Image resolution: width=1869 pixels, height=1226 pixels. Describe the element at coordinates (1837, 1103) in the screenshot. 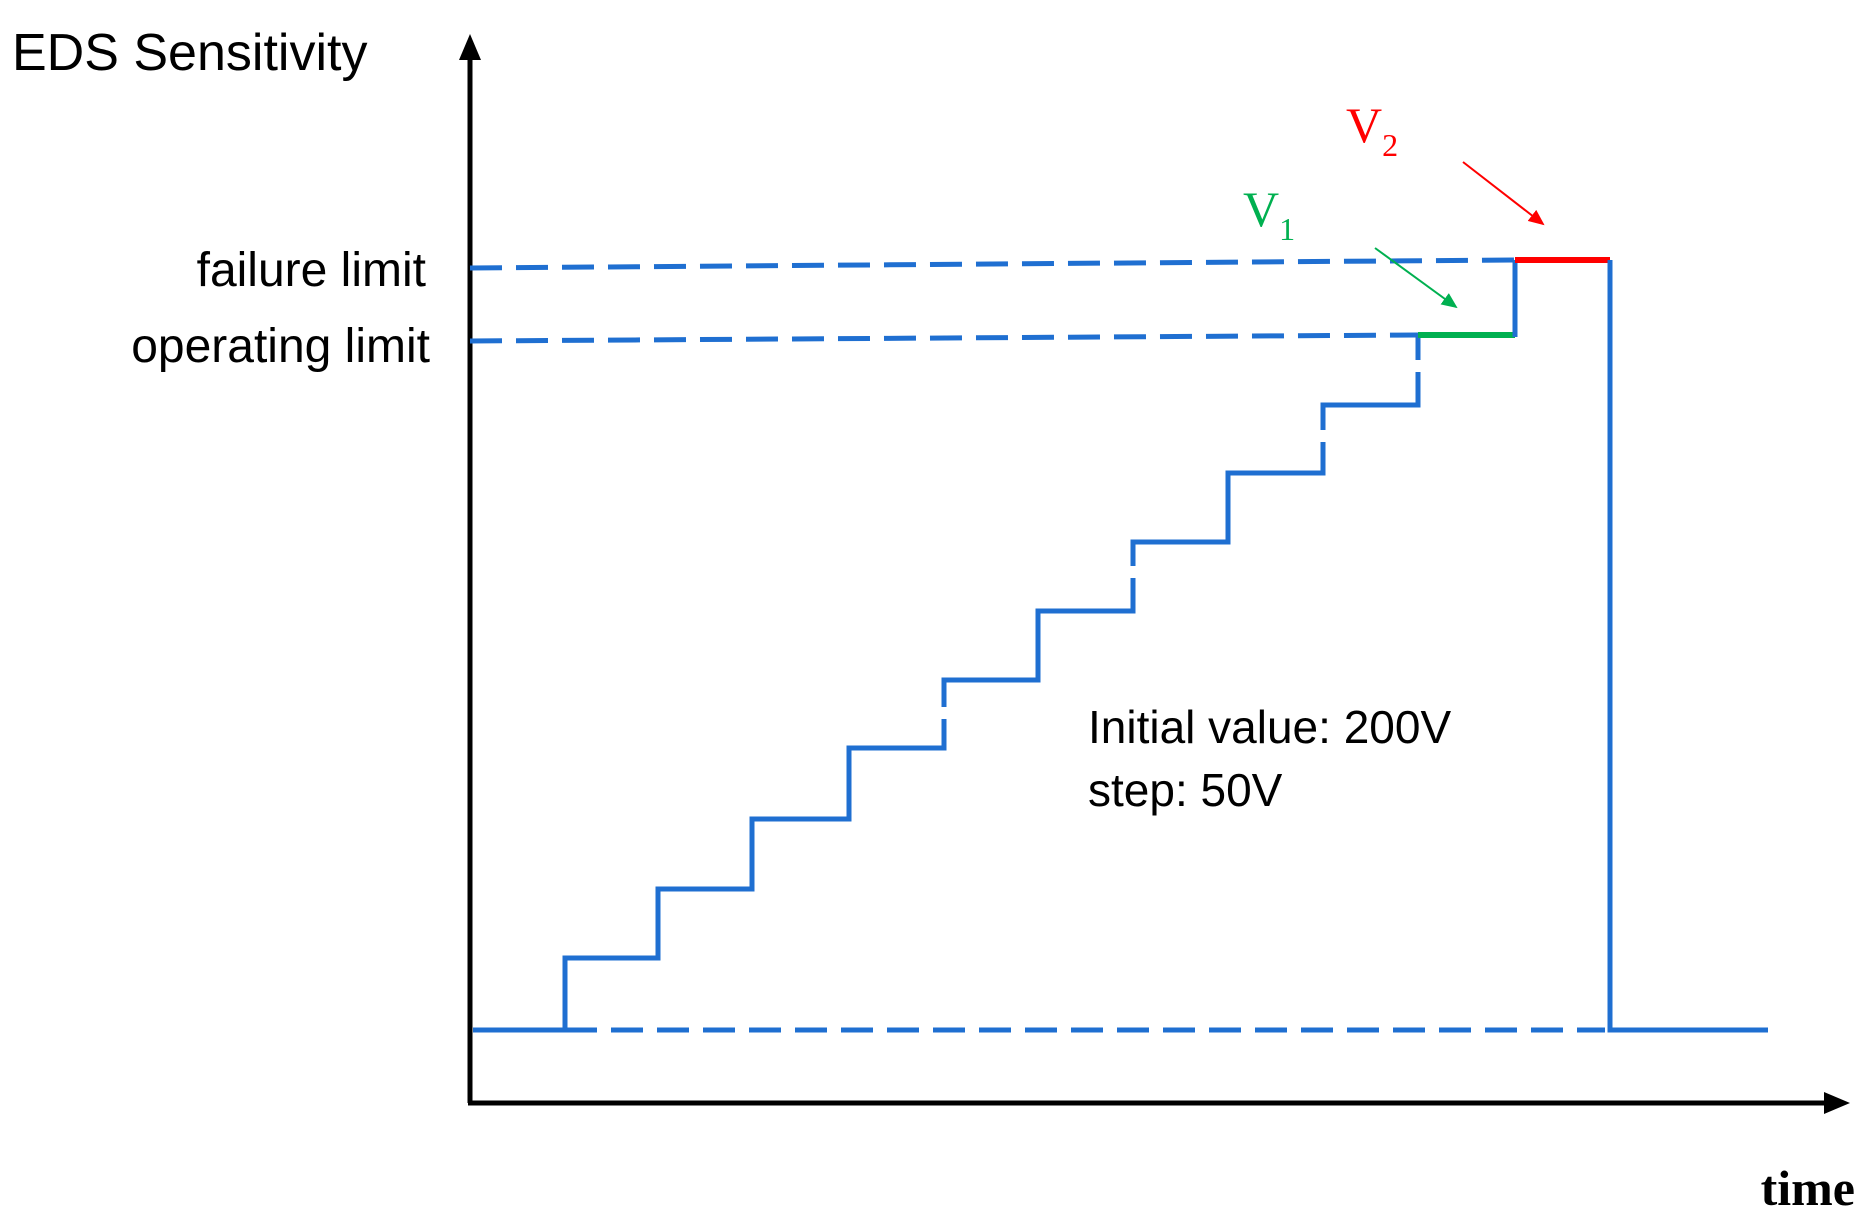

I see `x-axis-arrowhead` at that location.